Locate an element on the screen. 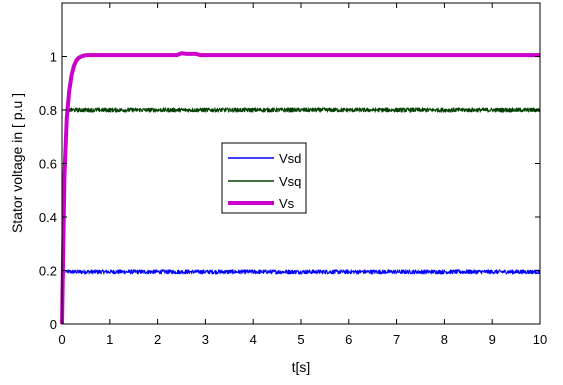 The image size is (563, 385). x-tick-label: 0 is located at coordinates (61, 339).